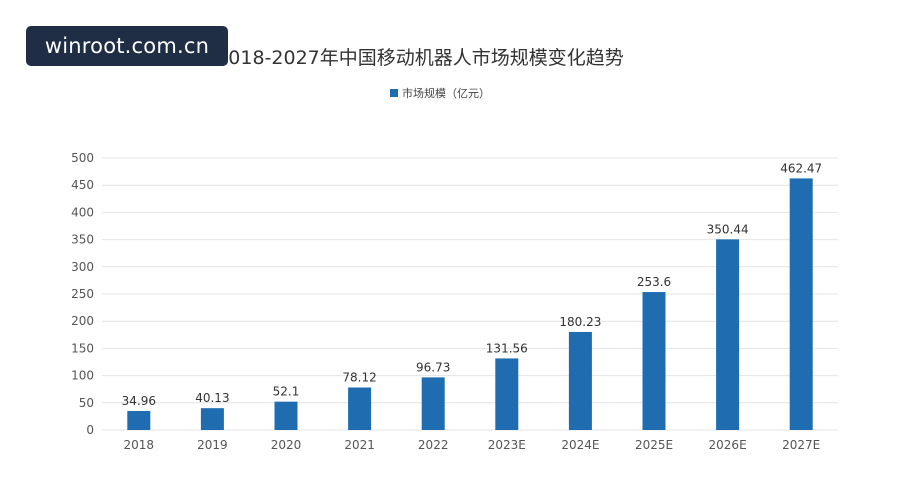 The image size is (897, 504). I want to click on y-tick-label: 0, so click(90, 430).